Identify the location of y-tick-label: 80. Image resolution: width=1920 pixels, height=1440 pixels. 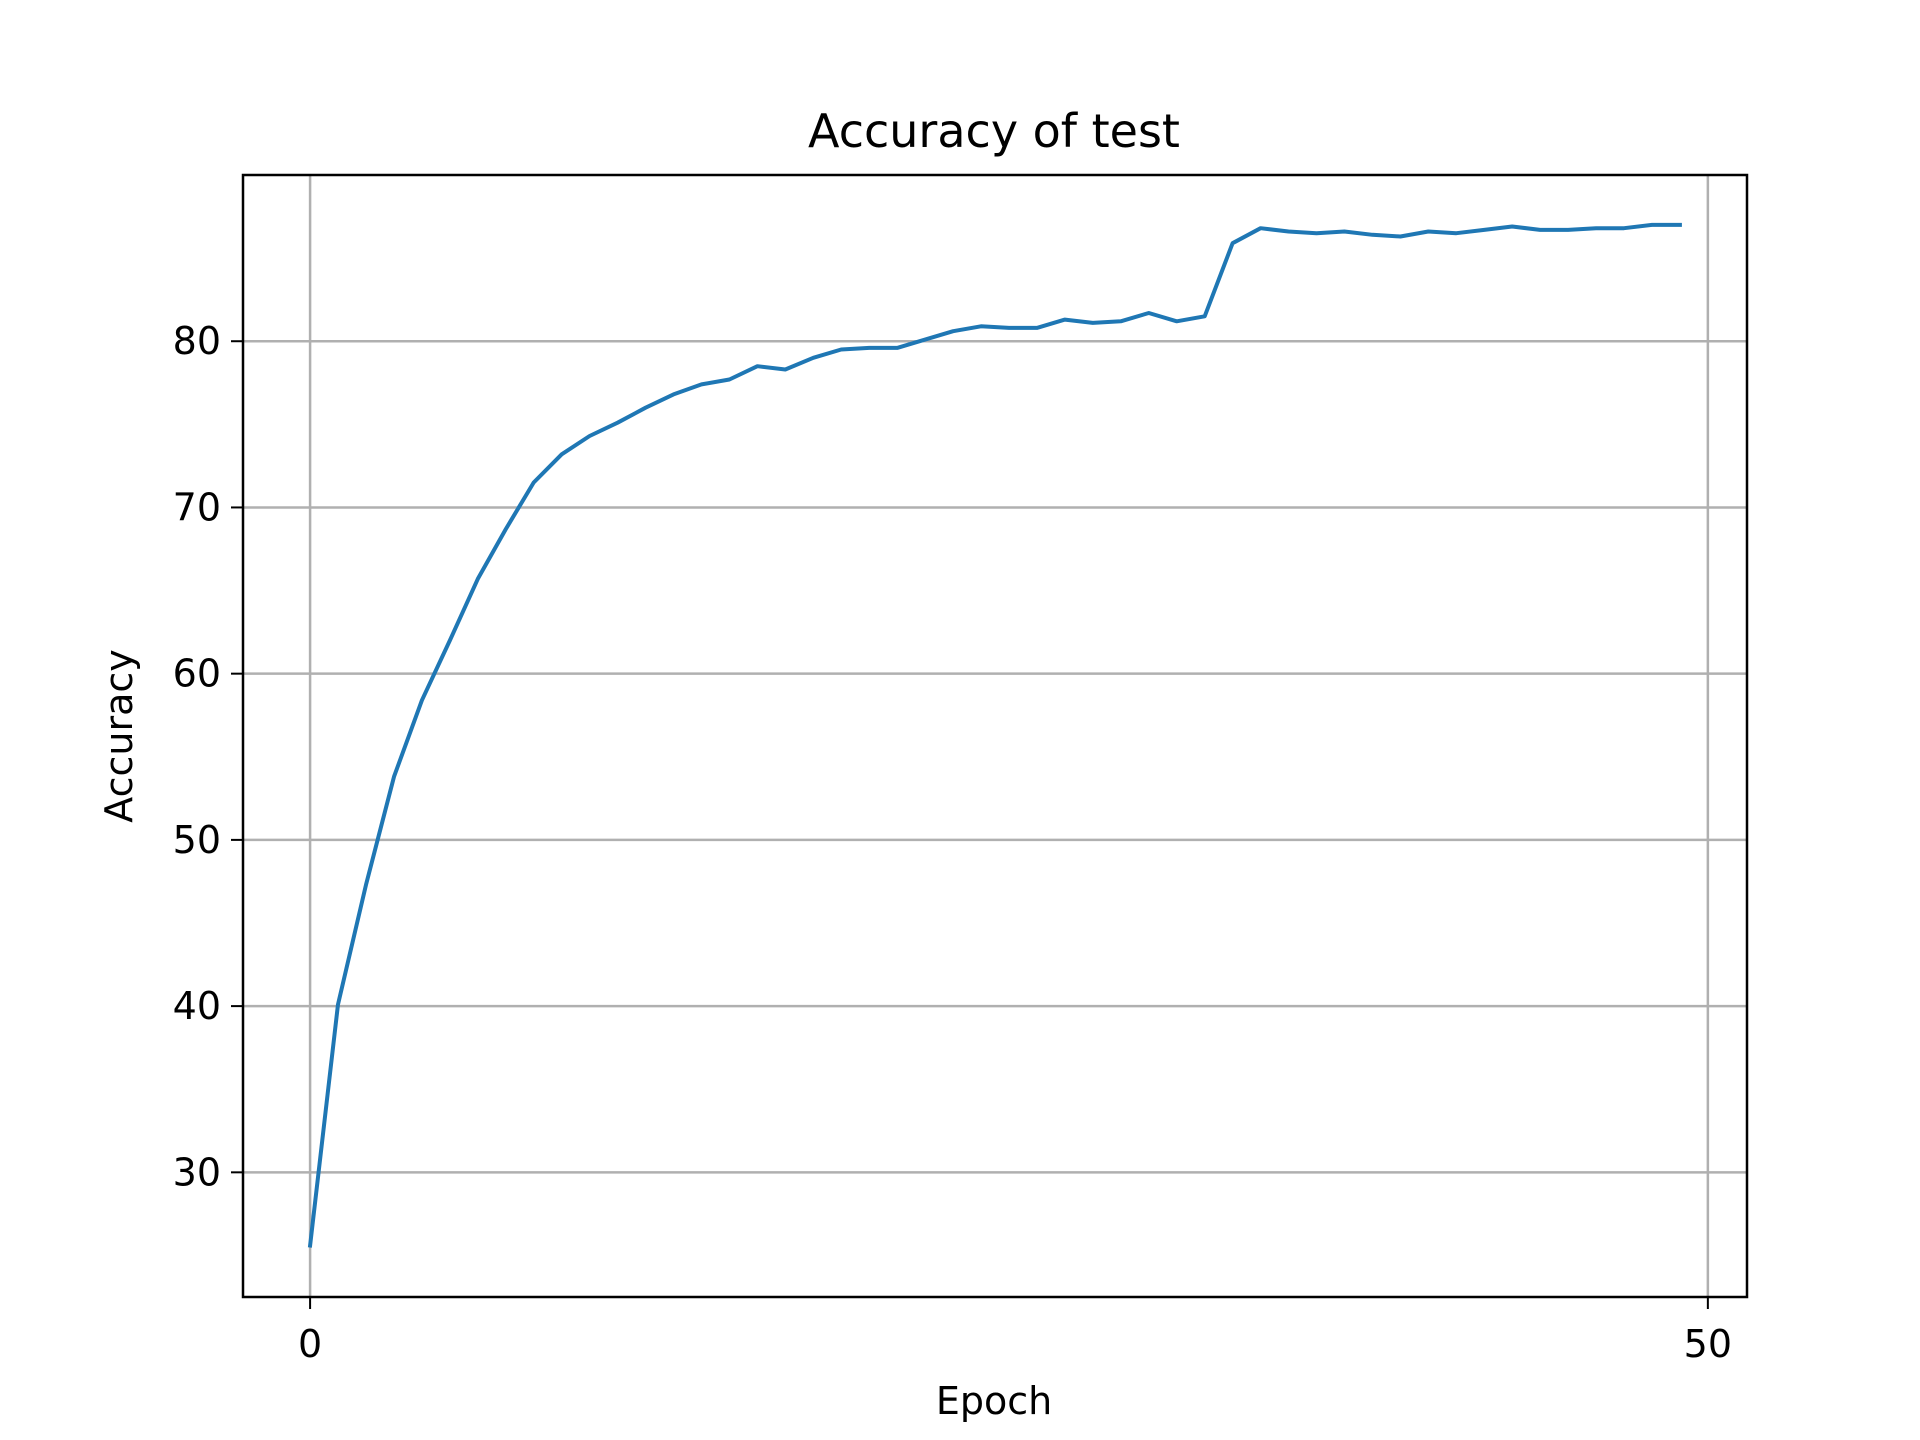
(197, 341).